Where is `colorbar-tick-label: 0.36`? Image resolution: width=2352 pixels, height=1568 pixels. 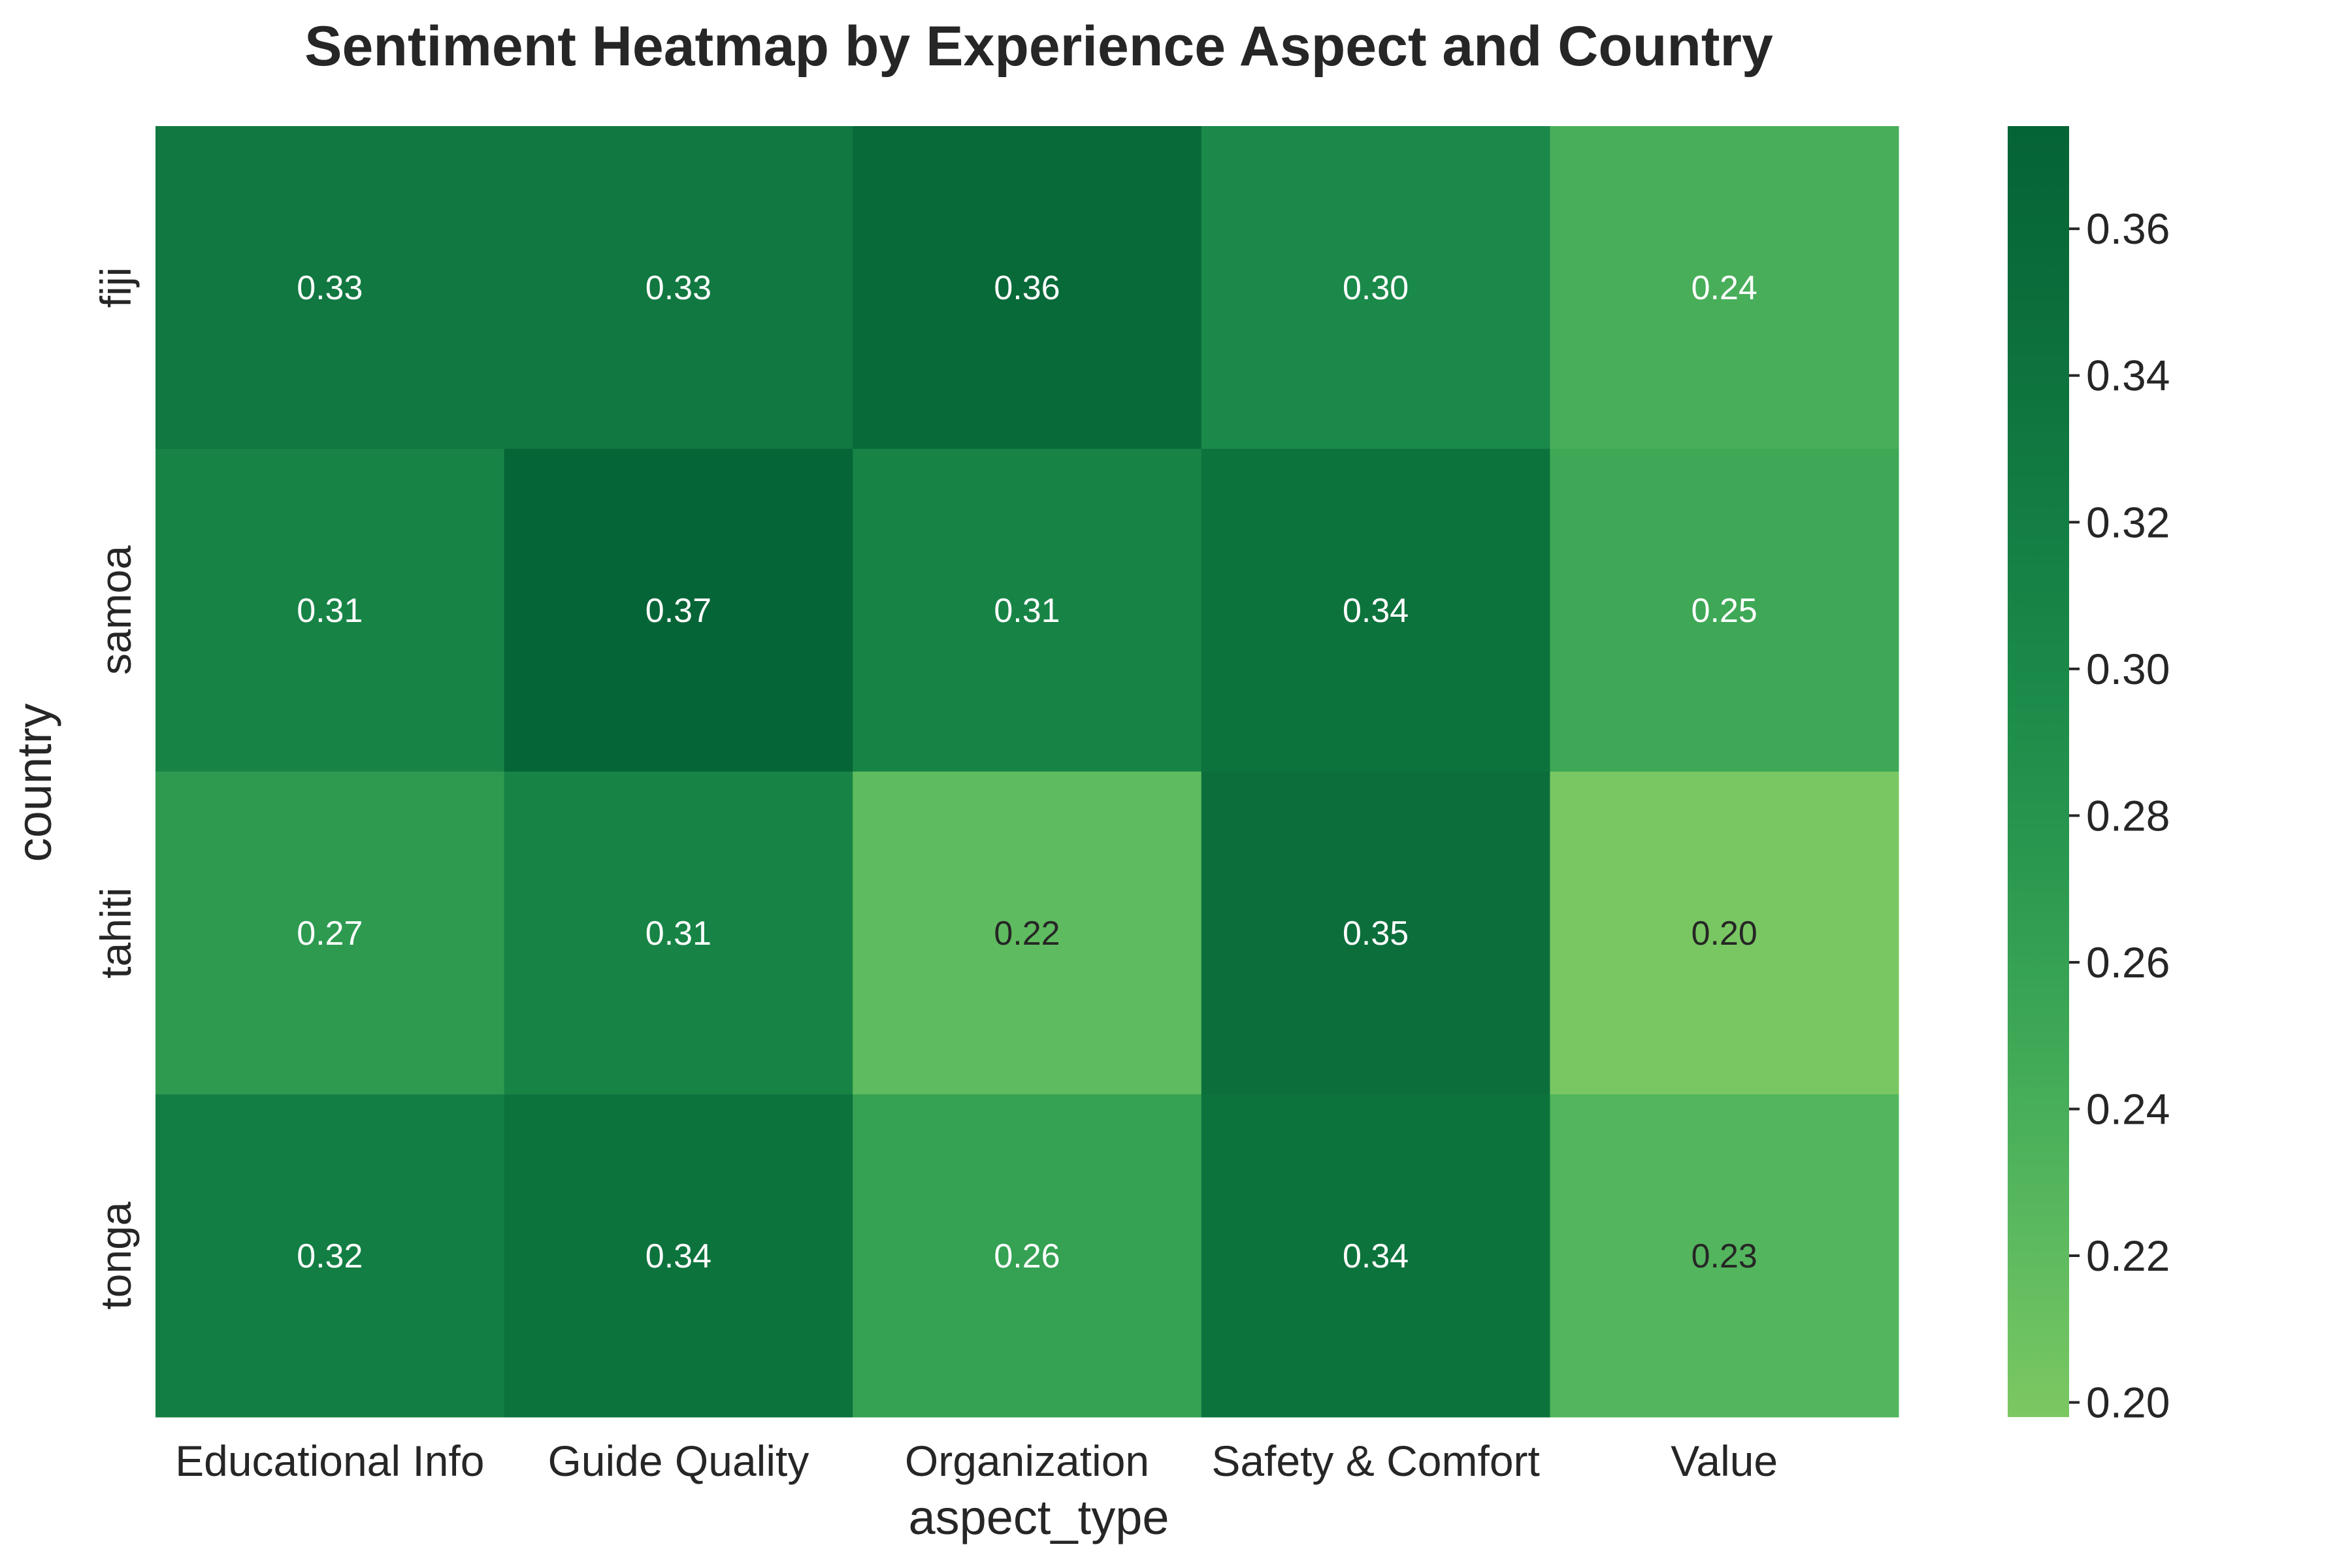
colorbar-tick-label: 0.36 is located at coordinates (2128, 228).